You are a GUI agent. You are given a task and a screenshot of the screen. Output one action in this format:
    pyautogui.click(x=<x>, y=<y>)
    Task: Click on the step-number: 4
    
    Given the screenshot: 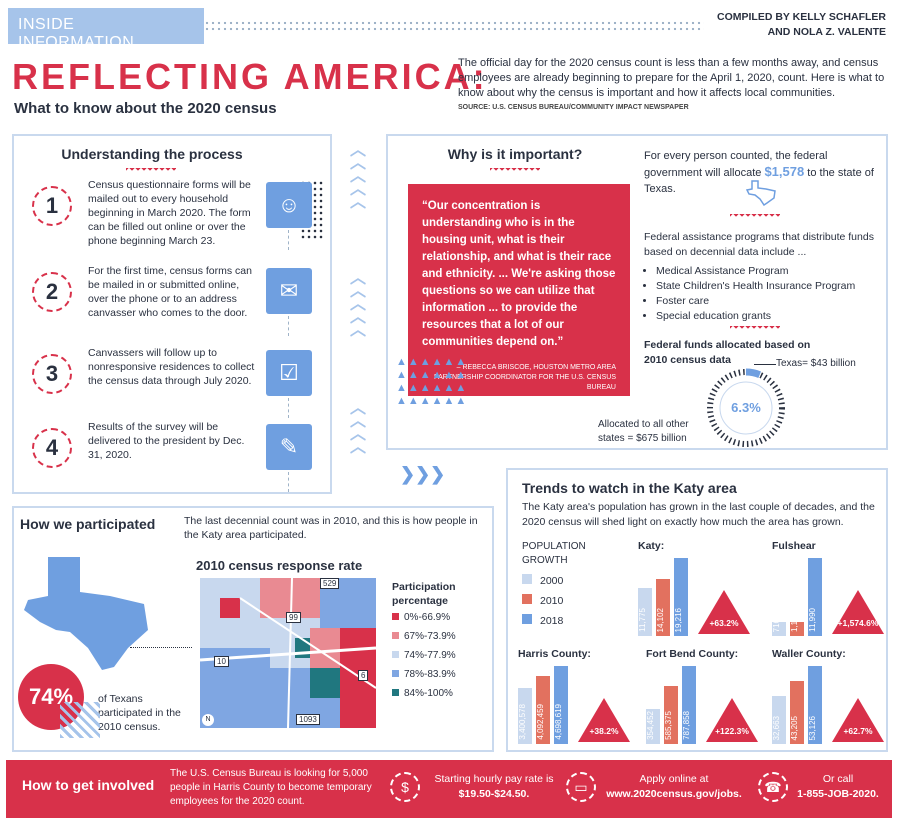 What is the action you would take?
    pyautogui.click(x=52, y=448)
    